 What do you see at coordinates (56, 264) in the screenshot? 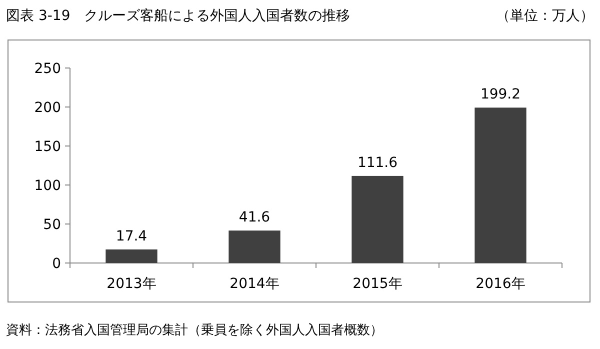
I see `y-tick-label: 0` at bounding box center [56, 264].